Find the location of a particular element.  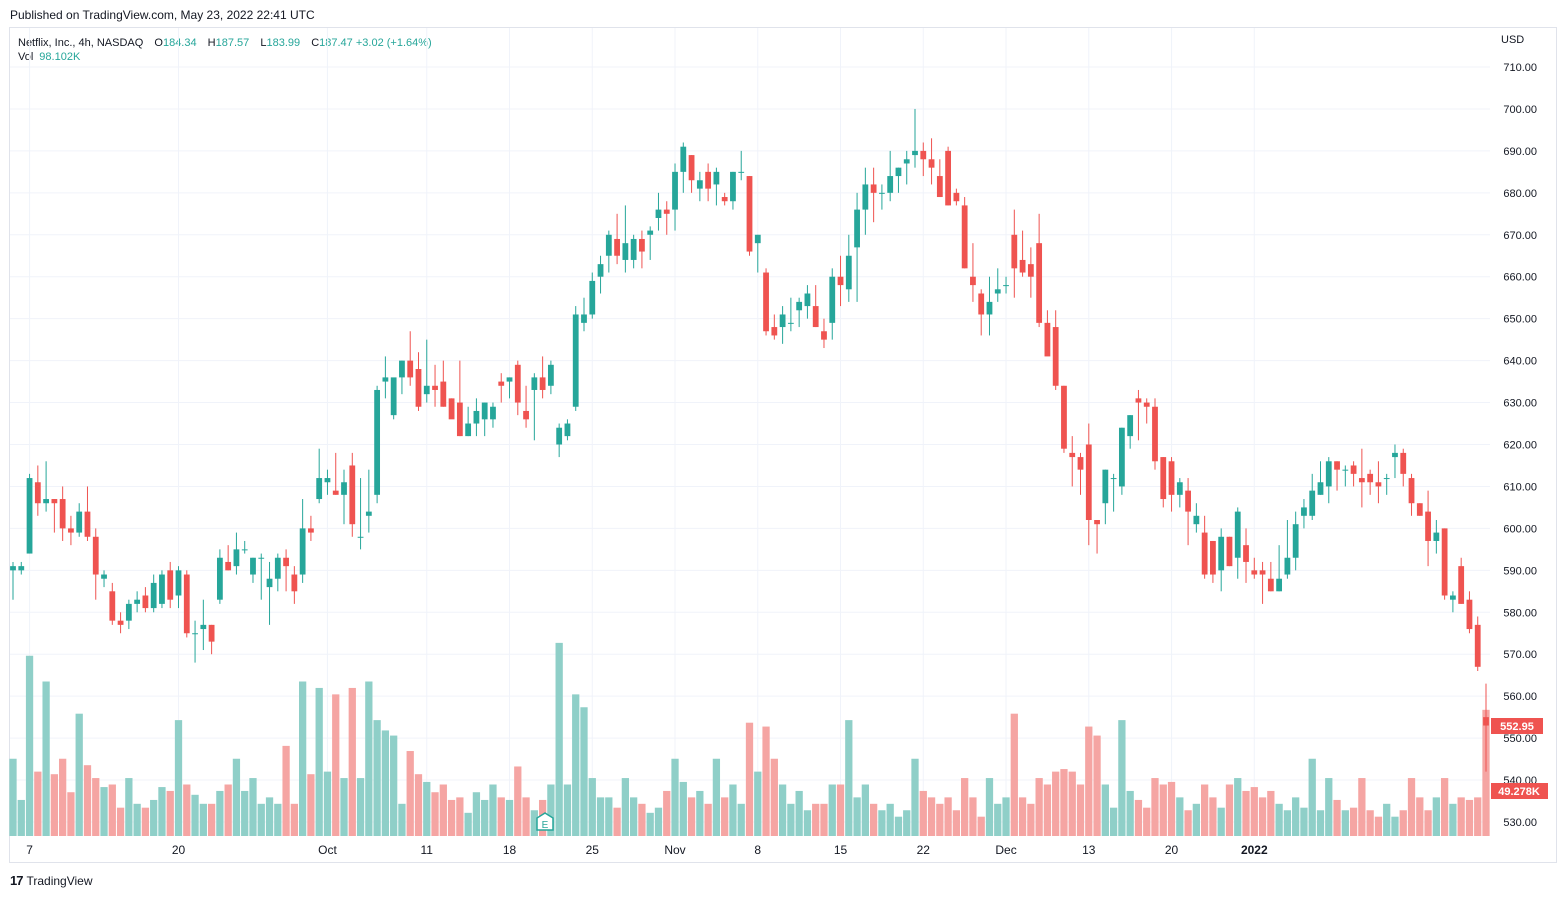

low-value: 183.99 is located at coordinates (283, 43).